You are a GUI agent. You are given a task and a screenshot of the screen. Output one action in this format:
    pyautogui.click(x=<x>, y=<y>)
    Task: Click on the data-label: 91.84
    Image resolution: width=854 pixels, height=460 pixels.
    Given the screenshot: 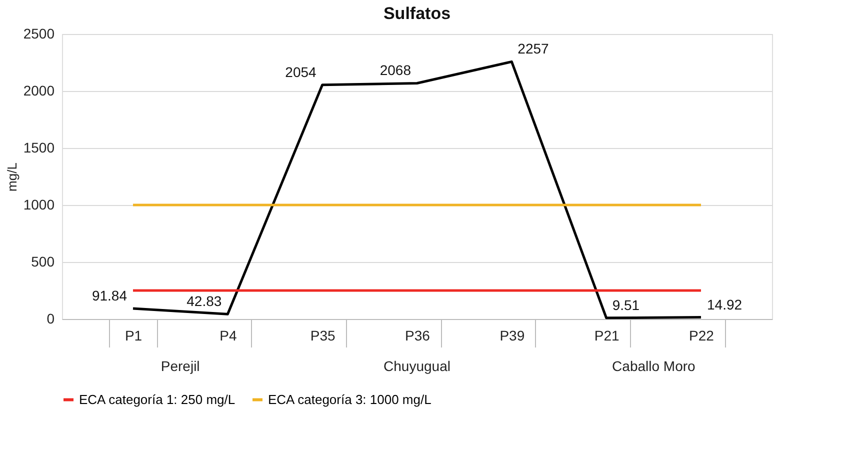 What is the action you would take?
    pyautogui.click(x=110, y=296)
    